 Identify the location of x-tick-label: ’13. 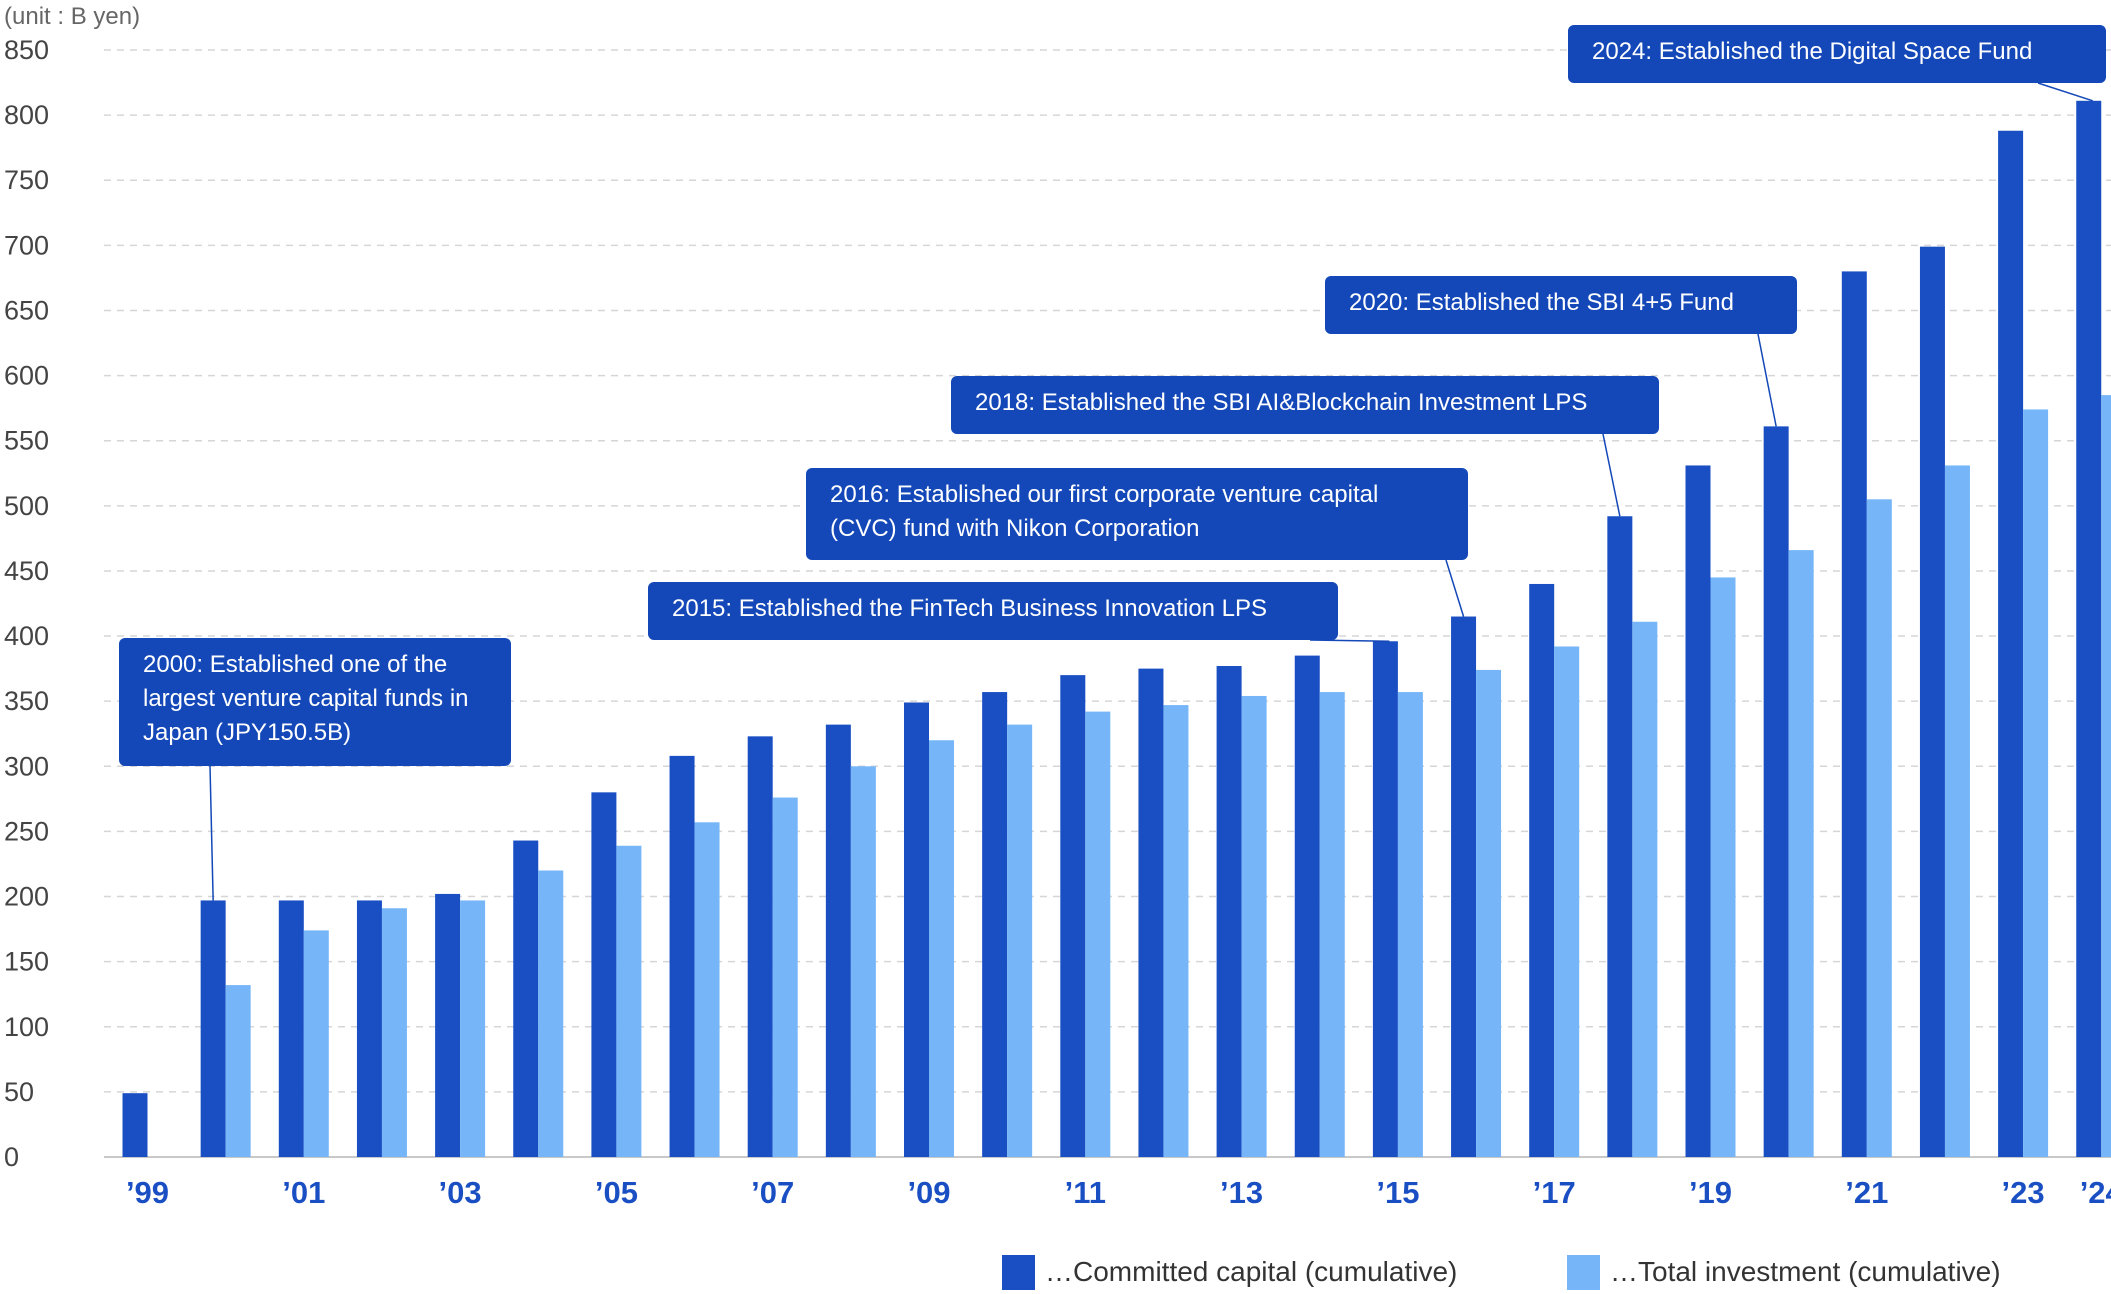
(1241, 1192).